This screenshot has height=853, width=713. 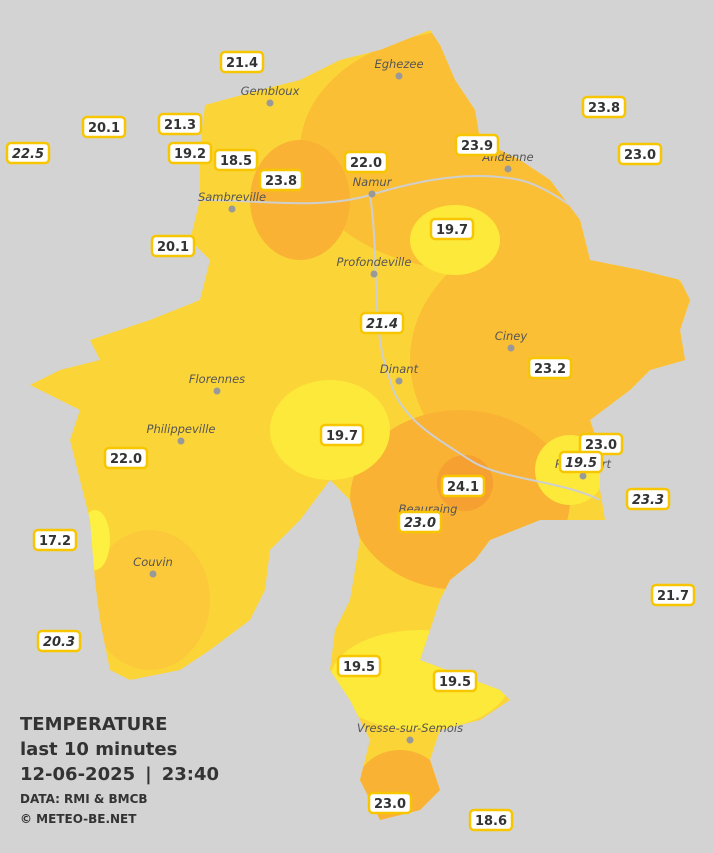 I want to click on legend-credit: © METEO-BE.NET, so click(x=78, y=819).